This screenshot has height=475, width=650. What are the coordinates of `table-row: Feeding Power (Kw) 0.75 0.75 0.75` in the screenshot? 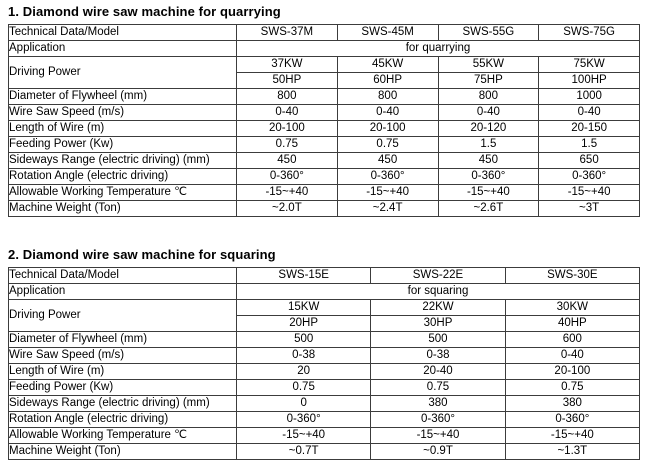 It's located at (324, 387).